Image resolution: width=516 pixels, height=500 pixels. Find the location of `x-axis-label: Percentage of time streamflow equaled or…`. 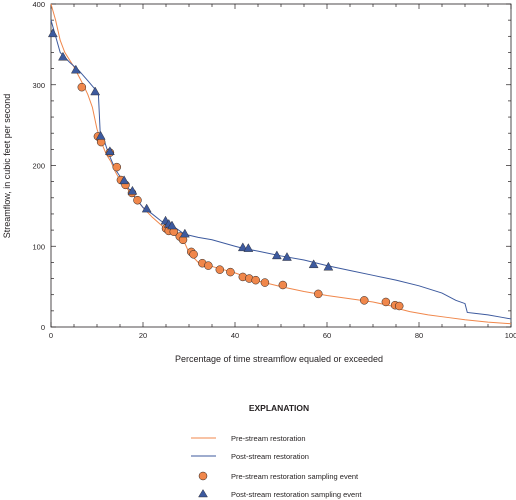

x-axis-label: Percentage of time streamflow equaled or… is located at coordinates (279, 359).